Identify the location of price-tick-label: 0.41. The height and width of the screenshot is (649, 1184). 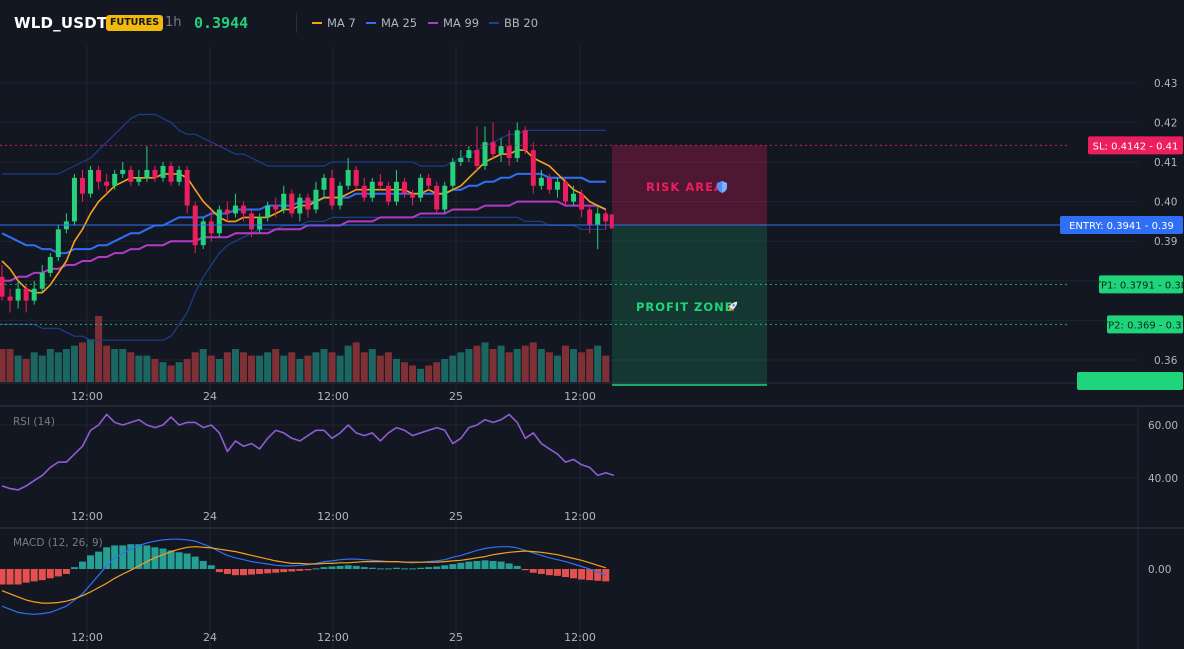
(1165, 163).